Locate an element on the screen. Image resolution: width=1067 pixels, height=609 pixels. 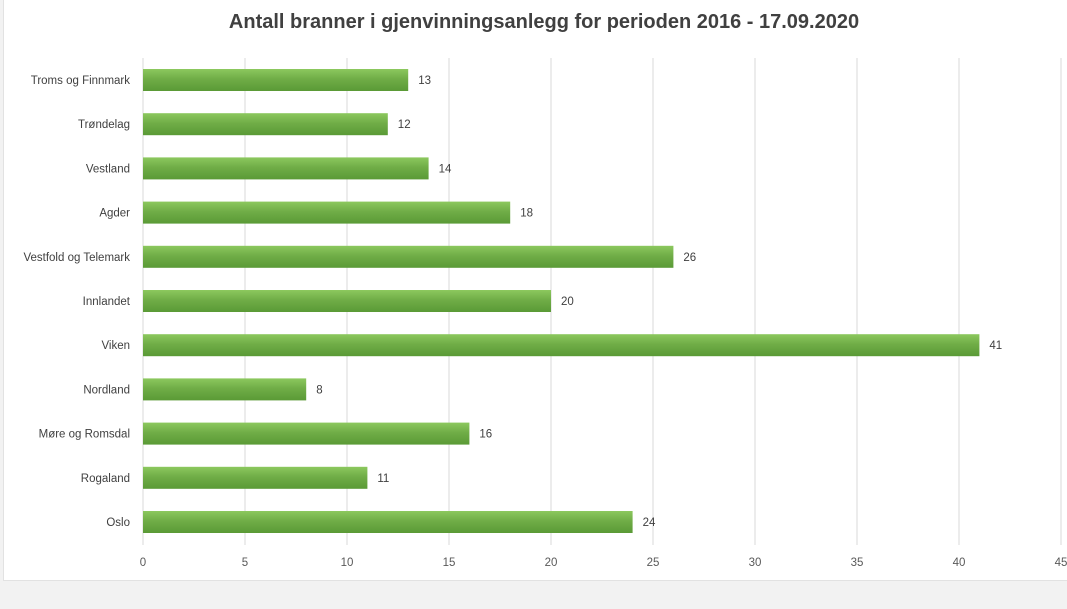
category-label: Agder is located at coordinates (114, 214).